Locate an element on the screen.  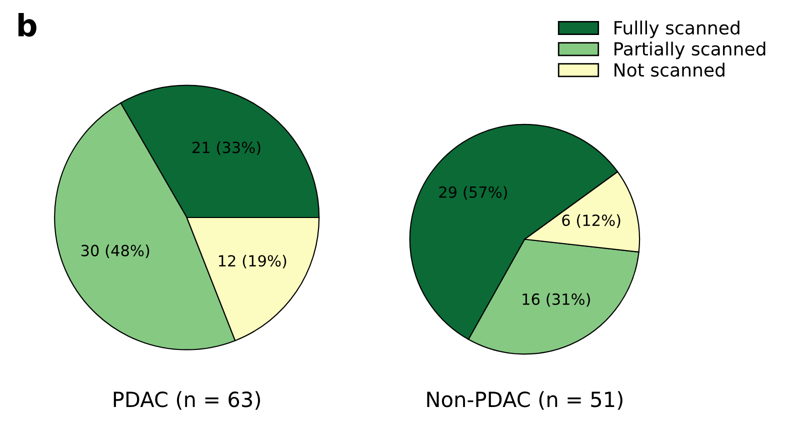
data-label: 30 (48%) is located at coordinates (115, 251).